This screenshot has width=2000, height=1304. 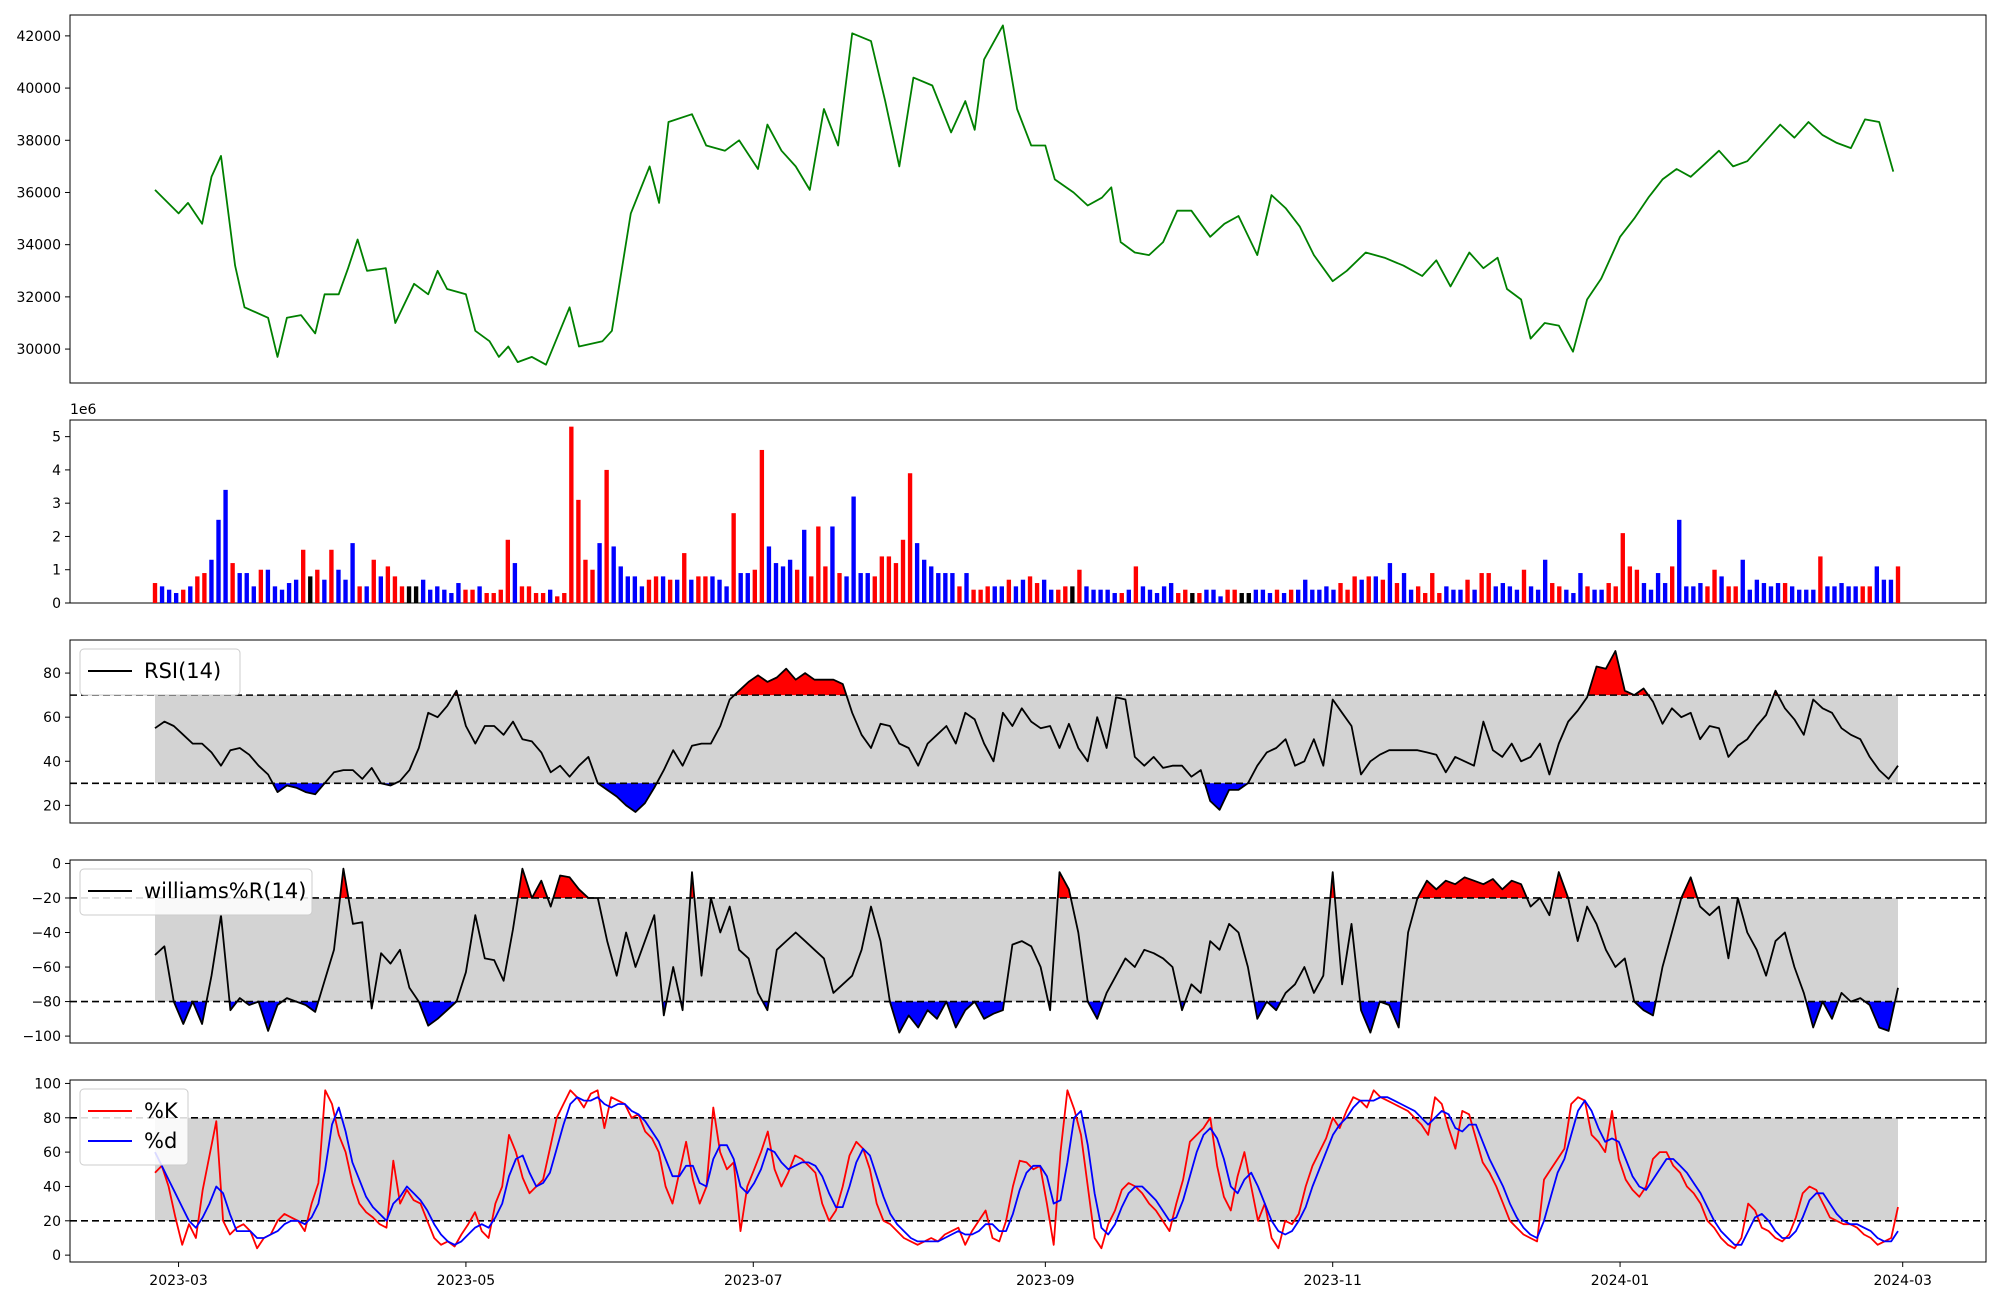 I want to click on rsi-line, so click(x=1026, y=731).